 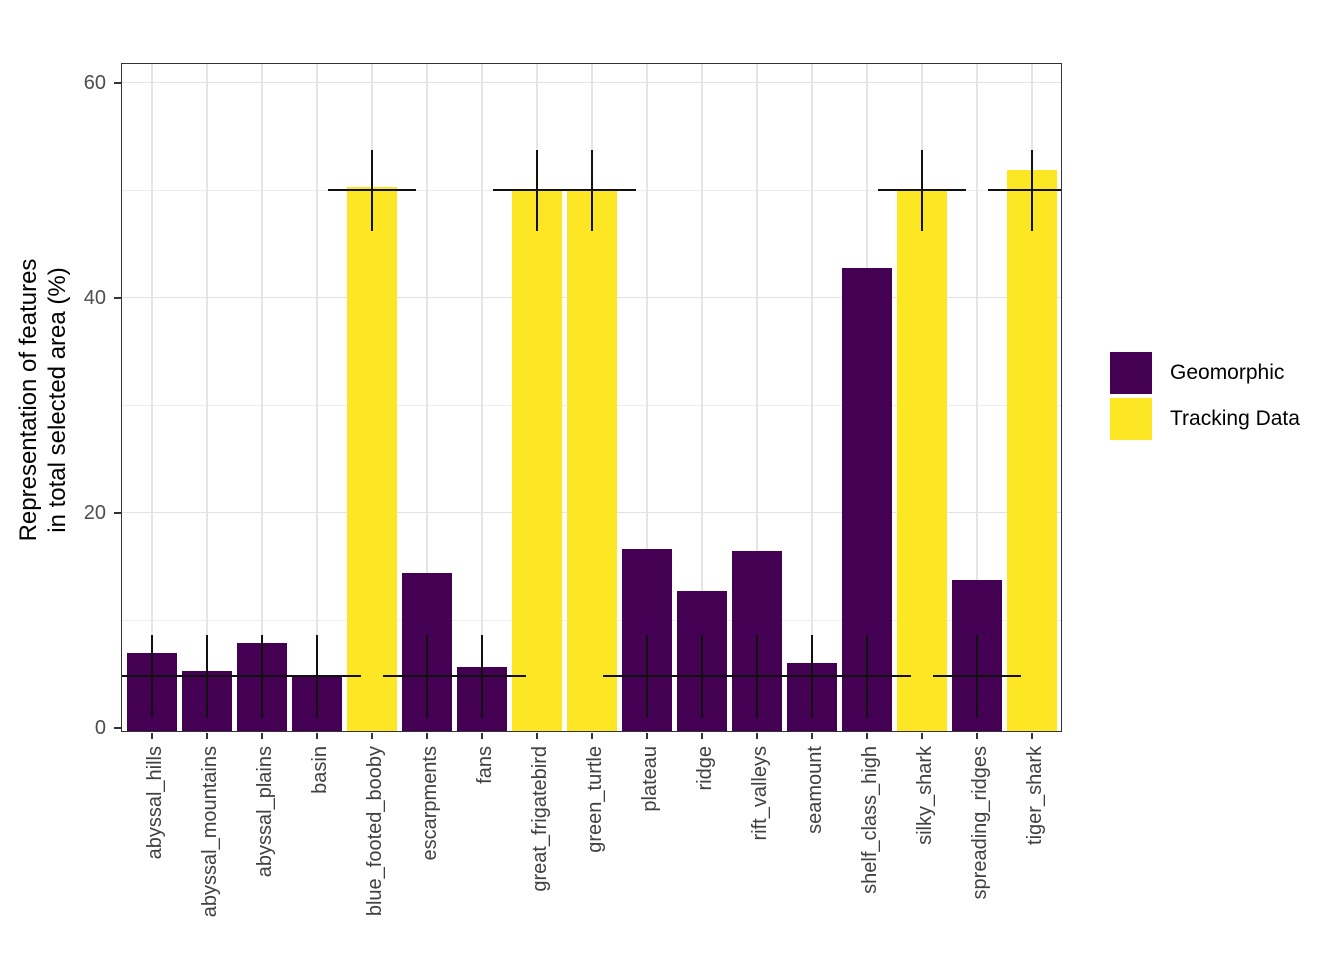 I want to click on y-axis-tick-label: 20, so click(x=94, y=512).